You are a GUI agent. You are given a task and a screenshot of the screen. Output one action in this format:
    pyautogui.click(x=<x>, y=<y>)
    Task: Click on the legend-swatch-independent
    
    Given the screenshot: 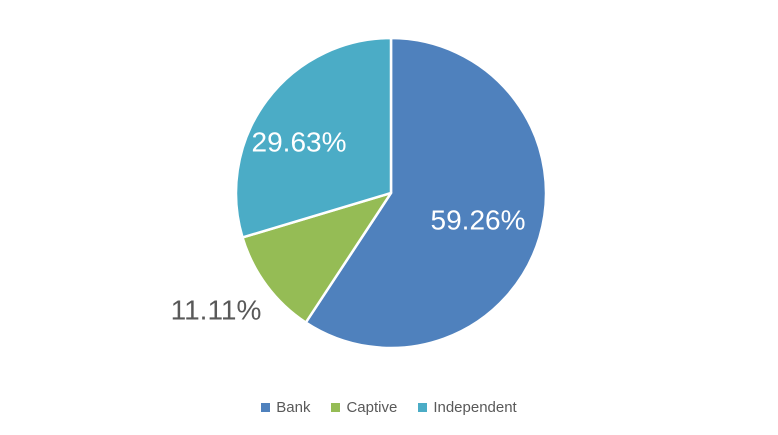 What is the action you would take?
    pyautogui.click(x=423, y=407)
    